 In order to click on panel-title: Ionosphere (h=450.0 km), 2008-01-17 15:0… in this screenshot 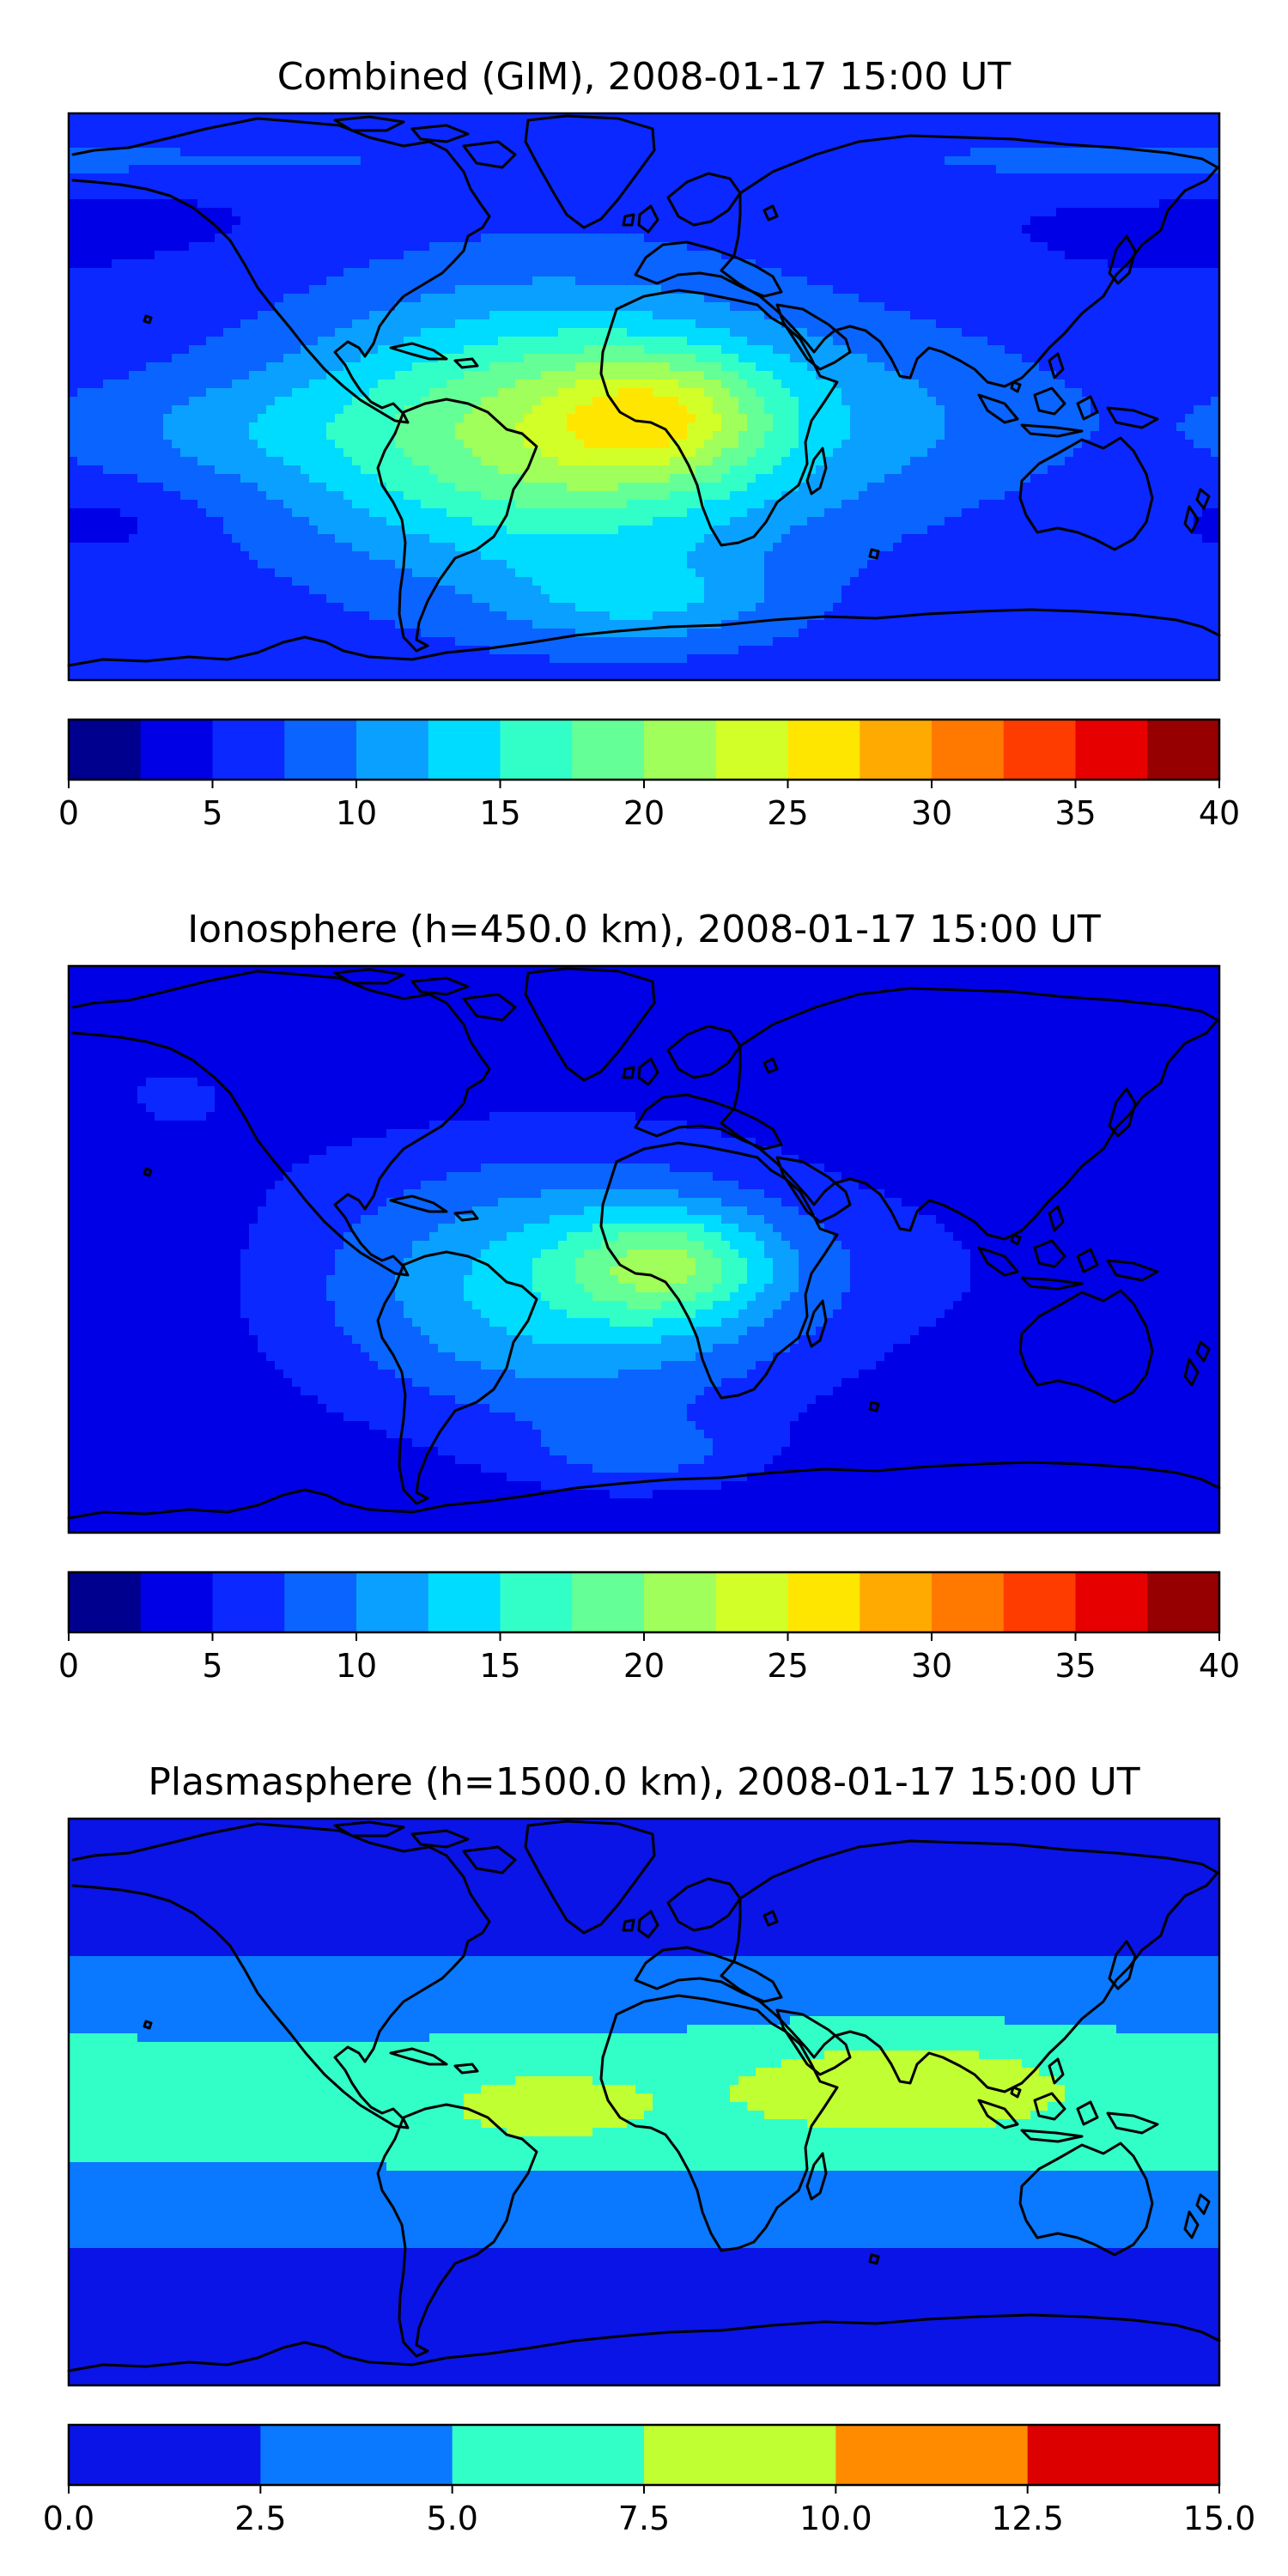, I will do `click(644, 929)`.